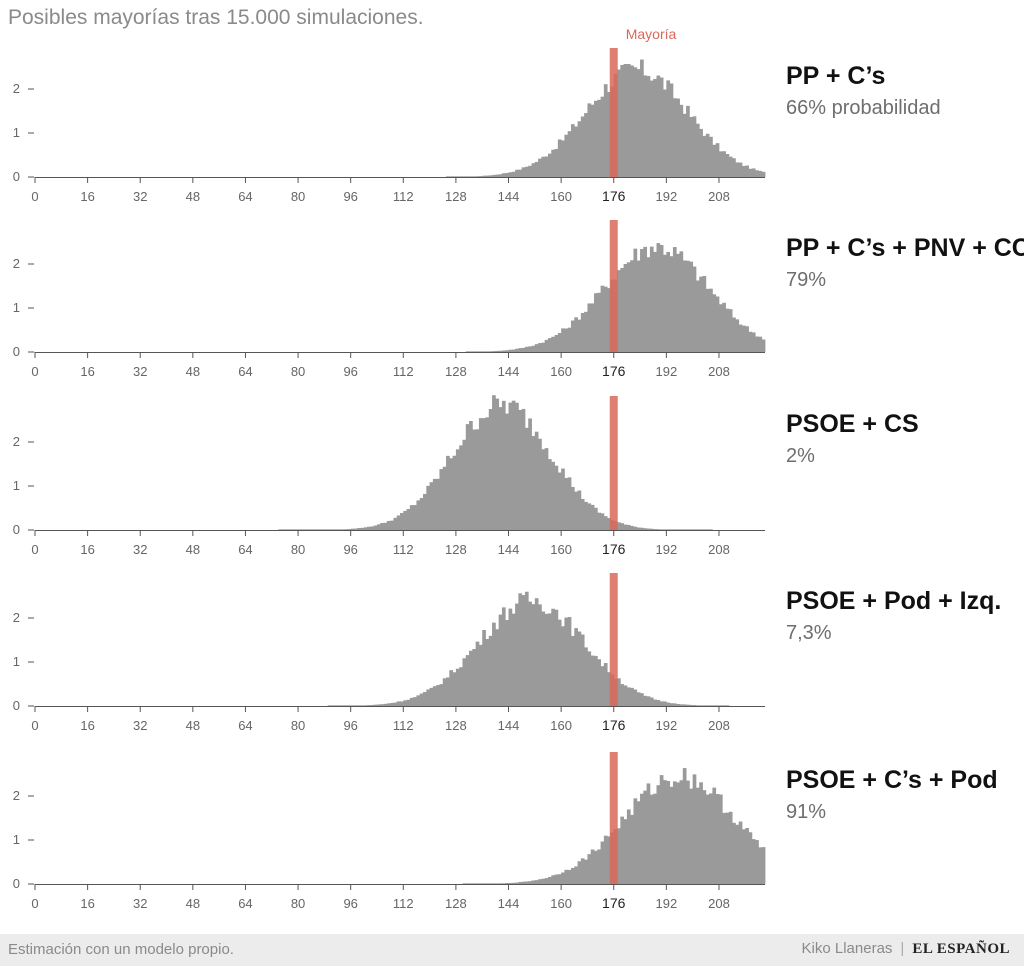  Describe the element at coordinates (16, 351) in the screenshot. I see `y-tick-label: 0` at that location.